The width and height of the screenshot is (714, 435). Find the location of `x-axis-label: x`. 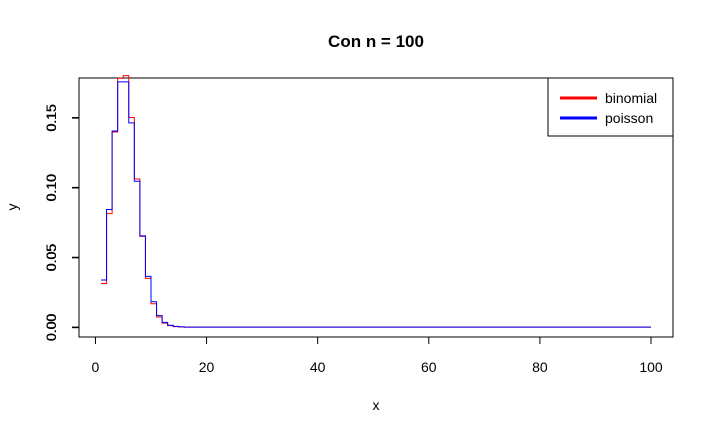

x-axis-label: x is located at coordinates (376, 405).